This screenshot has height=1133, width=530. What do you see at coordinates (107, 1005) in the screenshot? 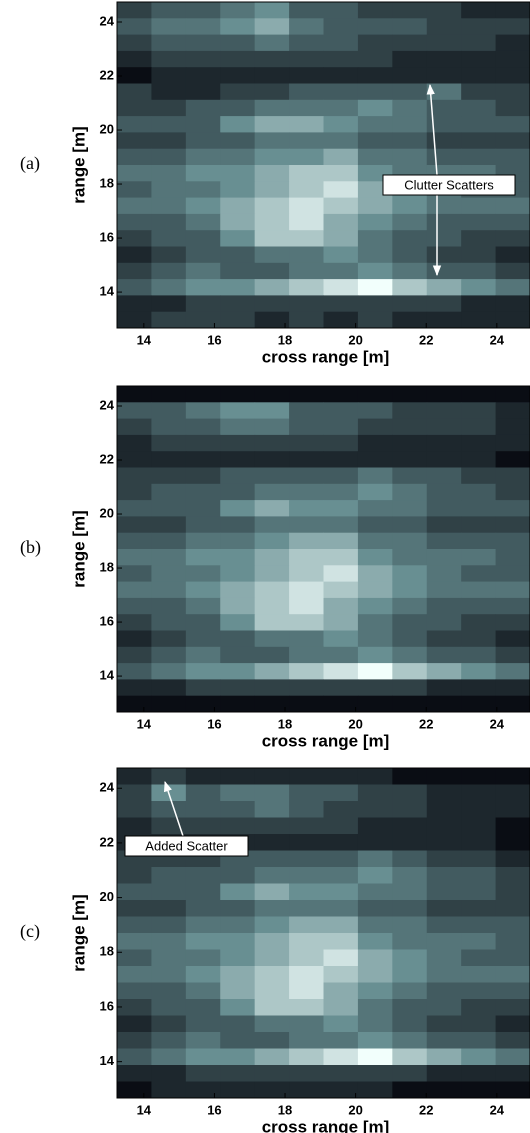
I see `y-tick-label: 16` at bounding box center [107, 1005].